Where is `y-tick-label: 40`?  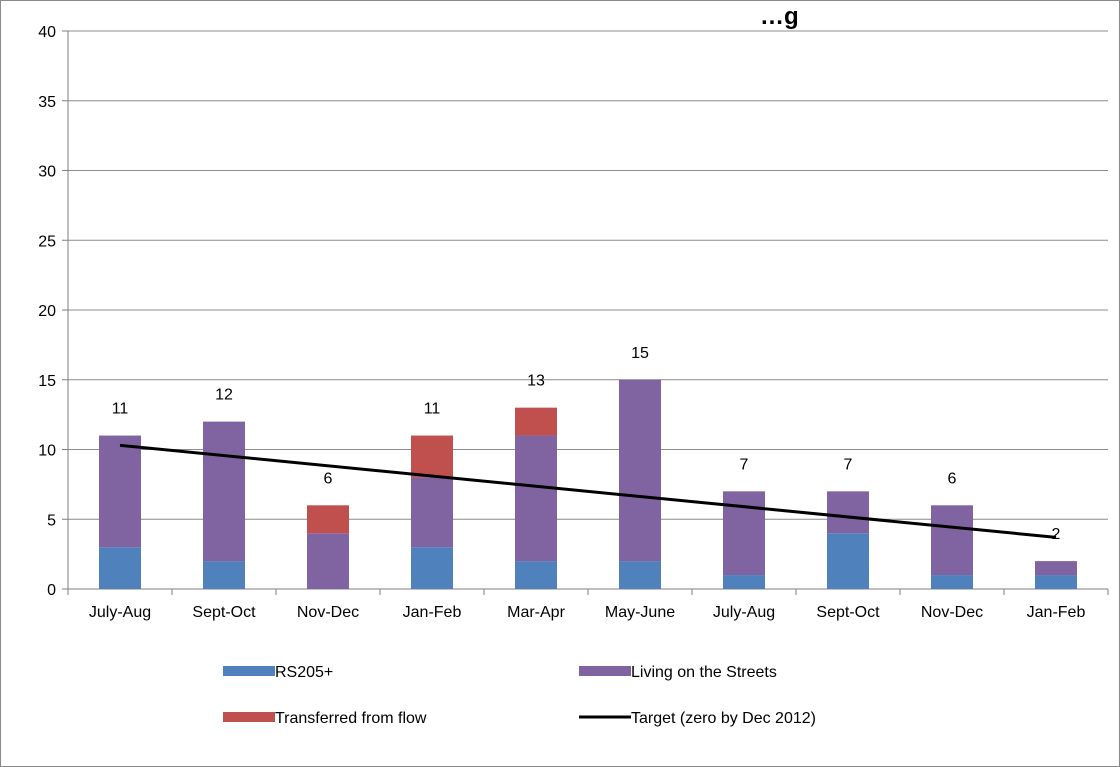
y-tick-label: 40 is located at coordinates (47, 32).